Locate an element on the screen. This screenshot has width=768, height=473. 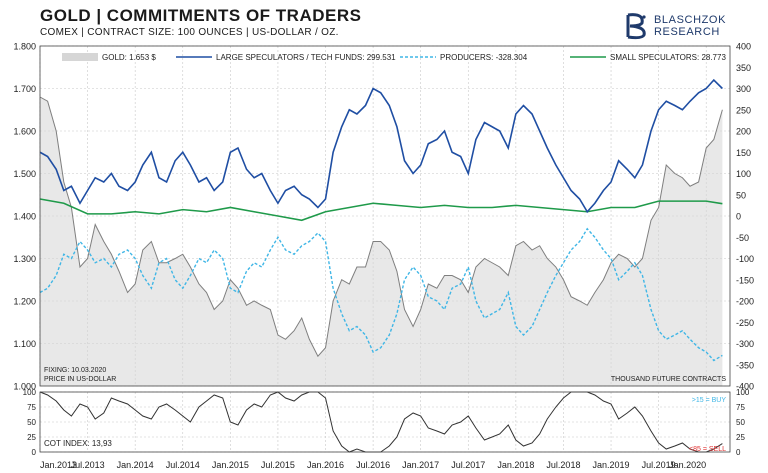
cot-index-value: COT INDEX: 13,93 is located at coordinates (78, 443).